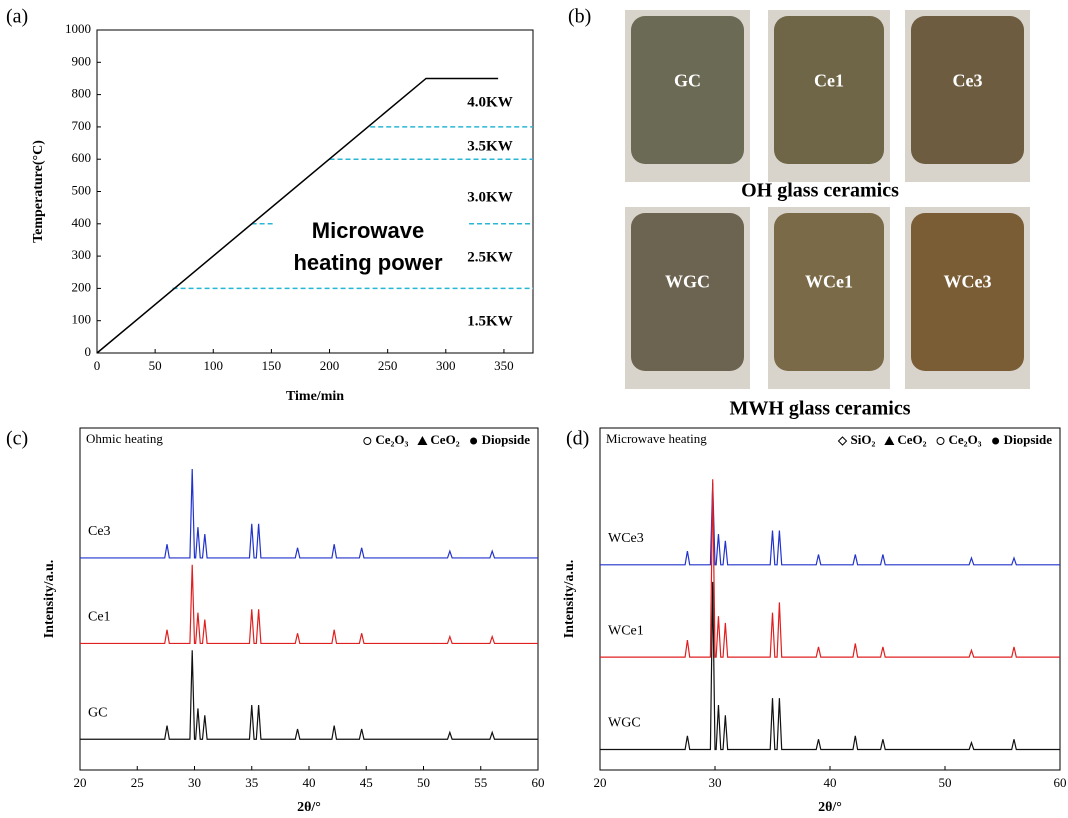 Image resolution: width=1068 pixels, height=818 pixels. Describe the element at coordinates (446, 365) in the screenshot. I see `x-tick-label: 300` at that location.